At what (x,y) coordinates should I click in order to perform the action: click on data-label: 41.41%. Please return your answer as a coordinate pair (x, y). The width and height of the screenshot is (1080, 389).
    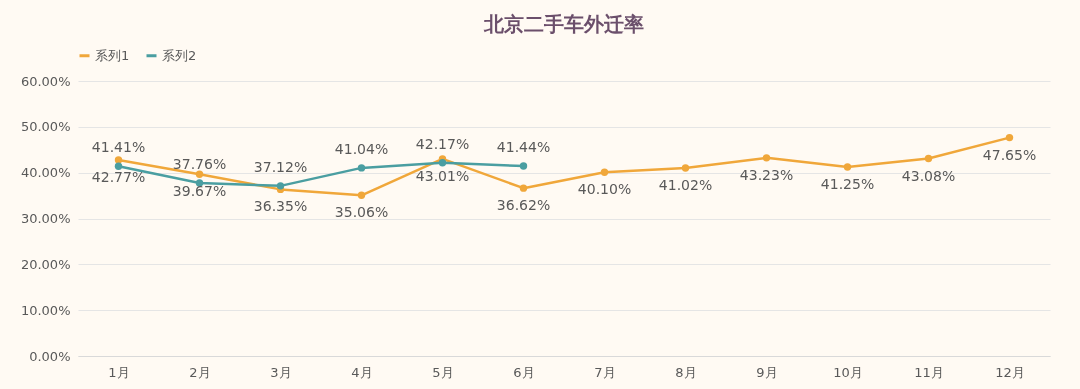
    Looking at the image, I should click on (118, 147).